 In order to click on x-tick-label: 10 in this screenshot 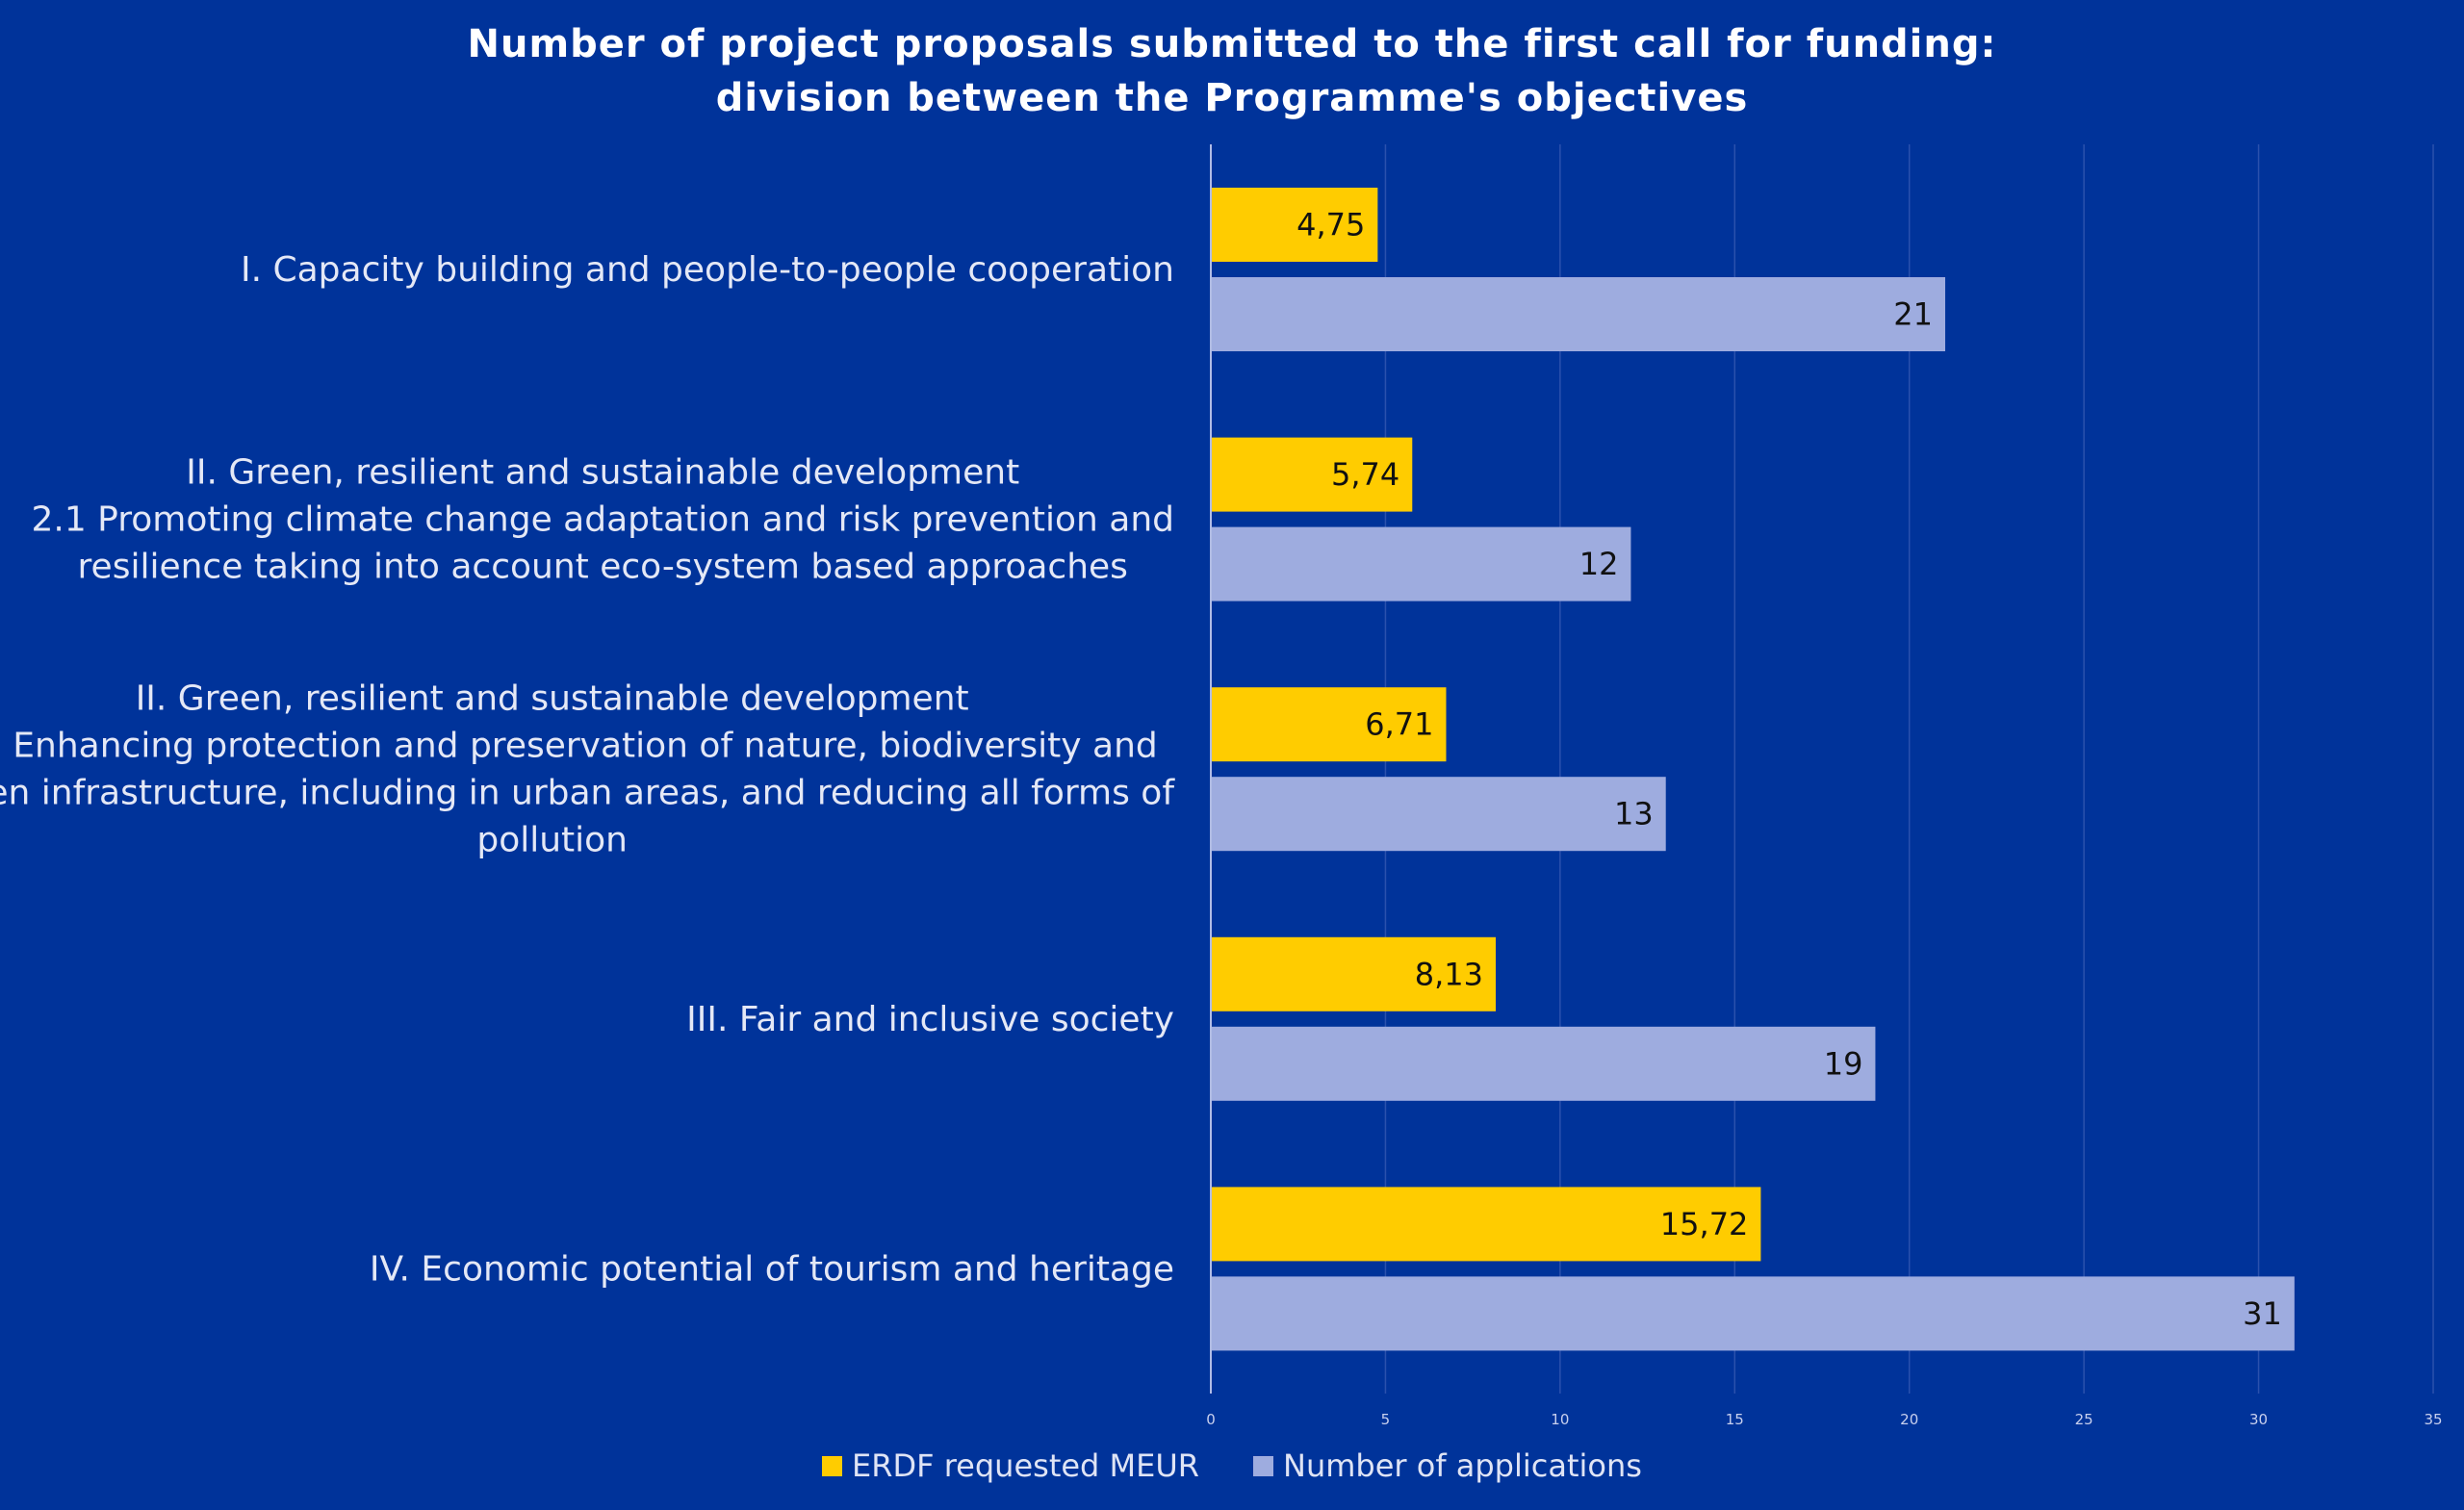, I will do `click(1560, 1419)`.